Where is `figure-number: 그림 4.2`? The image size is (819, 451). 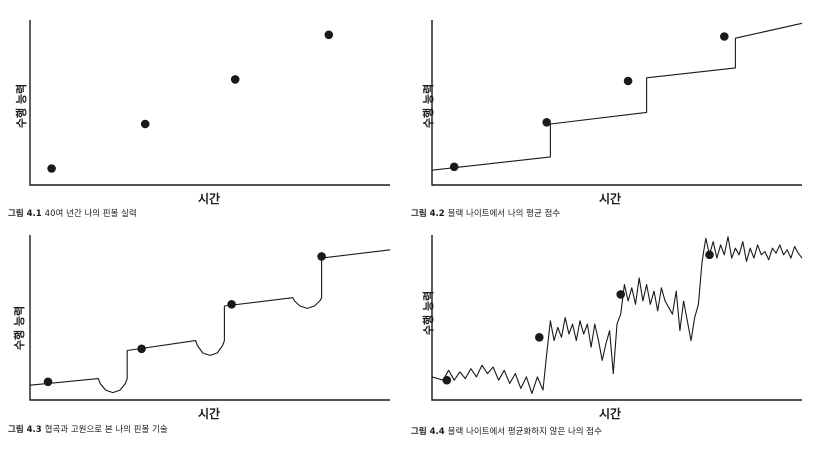 figure-number: 그림 4.2 is located at coordinates (428, 214).